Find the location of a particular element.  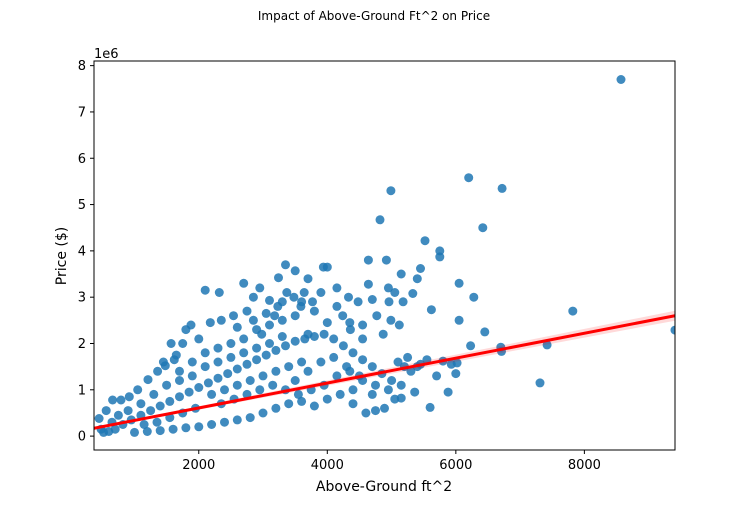

x-axis: 2000 4000 6000 8000 is located at coordinates (391, 461).